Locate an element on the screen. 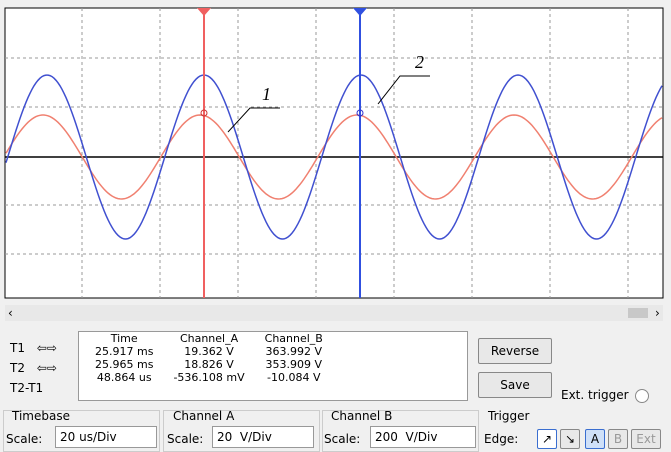 This screenshot has height=452, width=671. row-label: T2 is located at coordinates (17, 368).